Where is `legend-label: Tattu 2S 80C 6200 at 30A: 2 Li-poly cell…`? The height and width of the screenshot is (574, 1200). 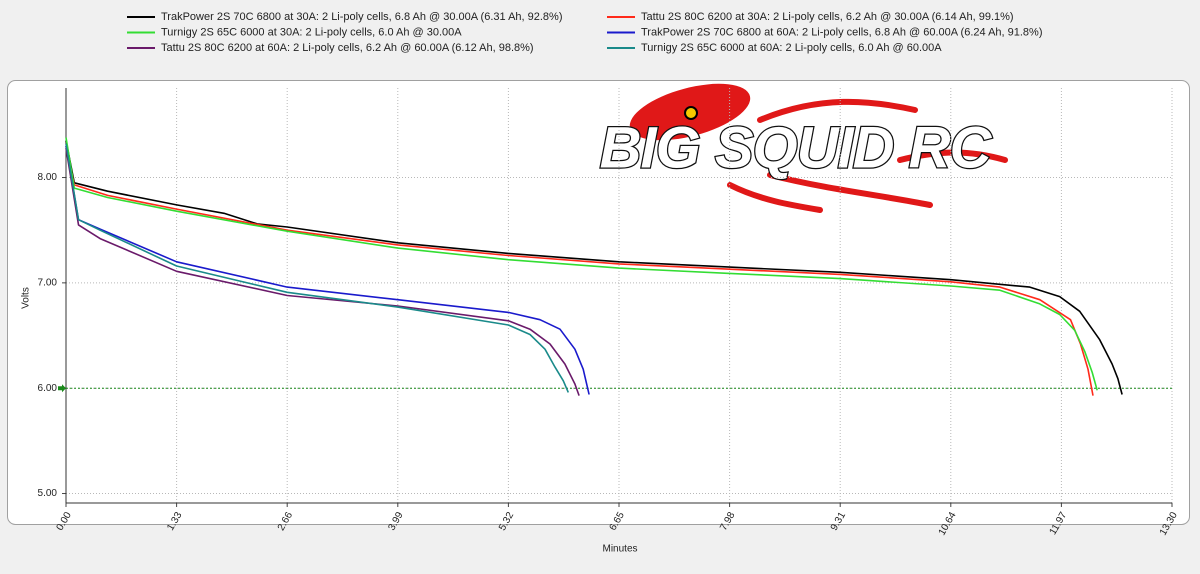
legend-label: Tattu 2S 80C 6200 at 30A: 2 Li-poly cell… is located at coordinates (827, 17).